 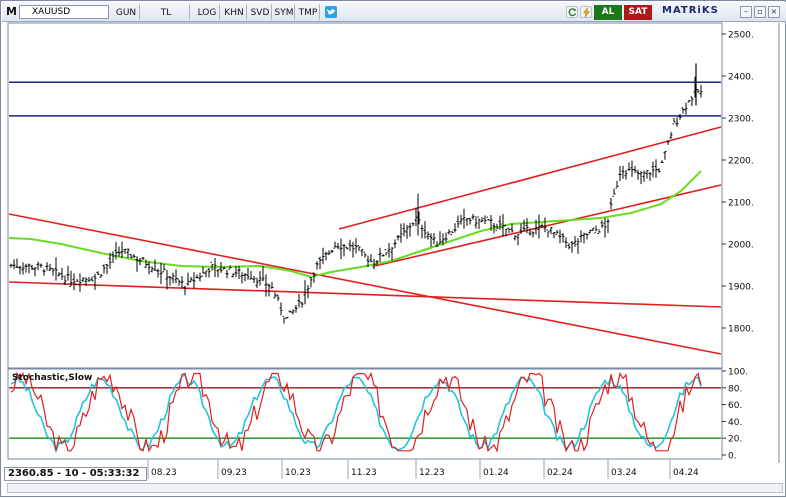 I want to click on price-tick-label: 1900., so click(x=741, y=288).